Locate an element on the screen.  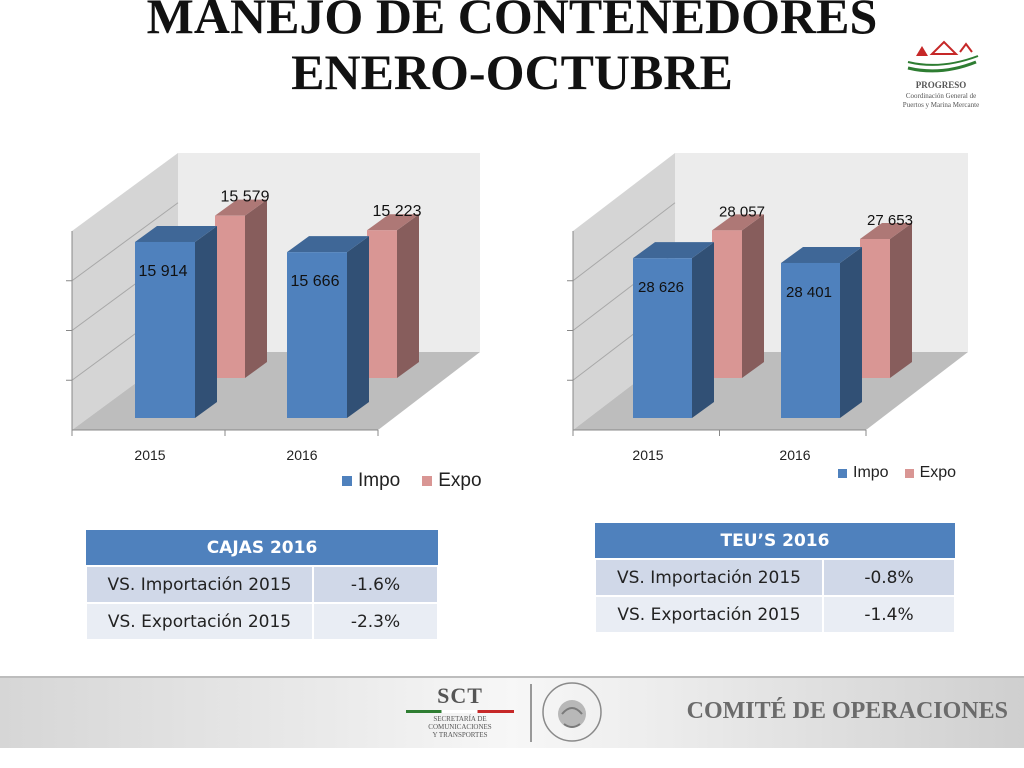
data-label-impo: 28 401 is located at coordinates (809, 292).